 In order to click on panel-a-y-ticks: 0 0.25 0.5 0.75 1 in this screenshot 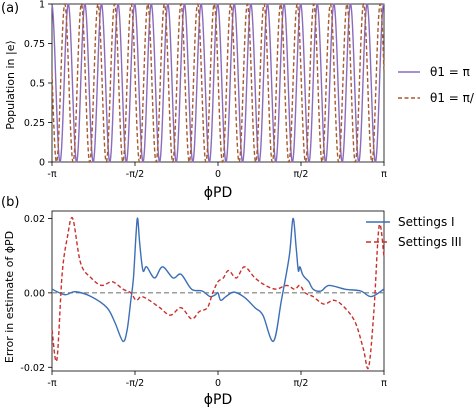, I will do `click(38, 84)`.